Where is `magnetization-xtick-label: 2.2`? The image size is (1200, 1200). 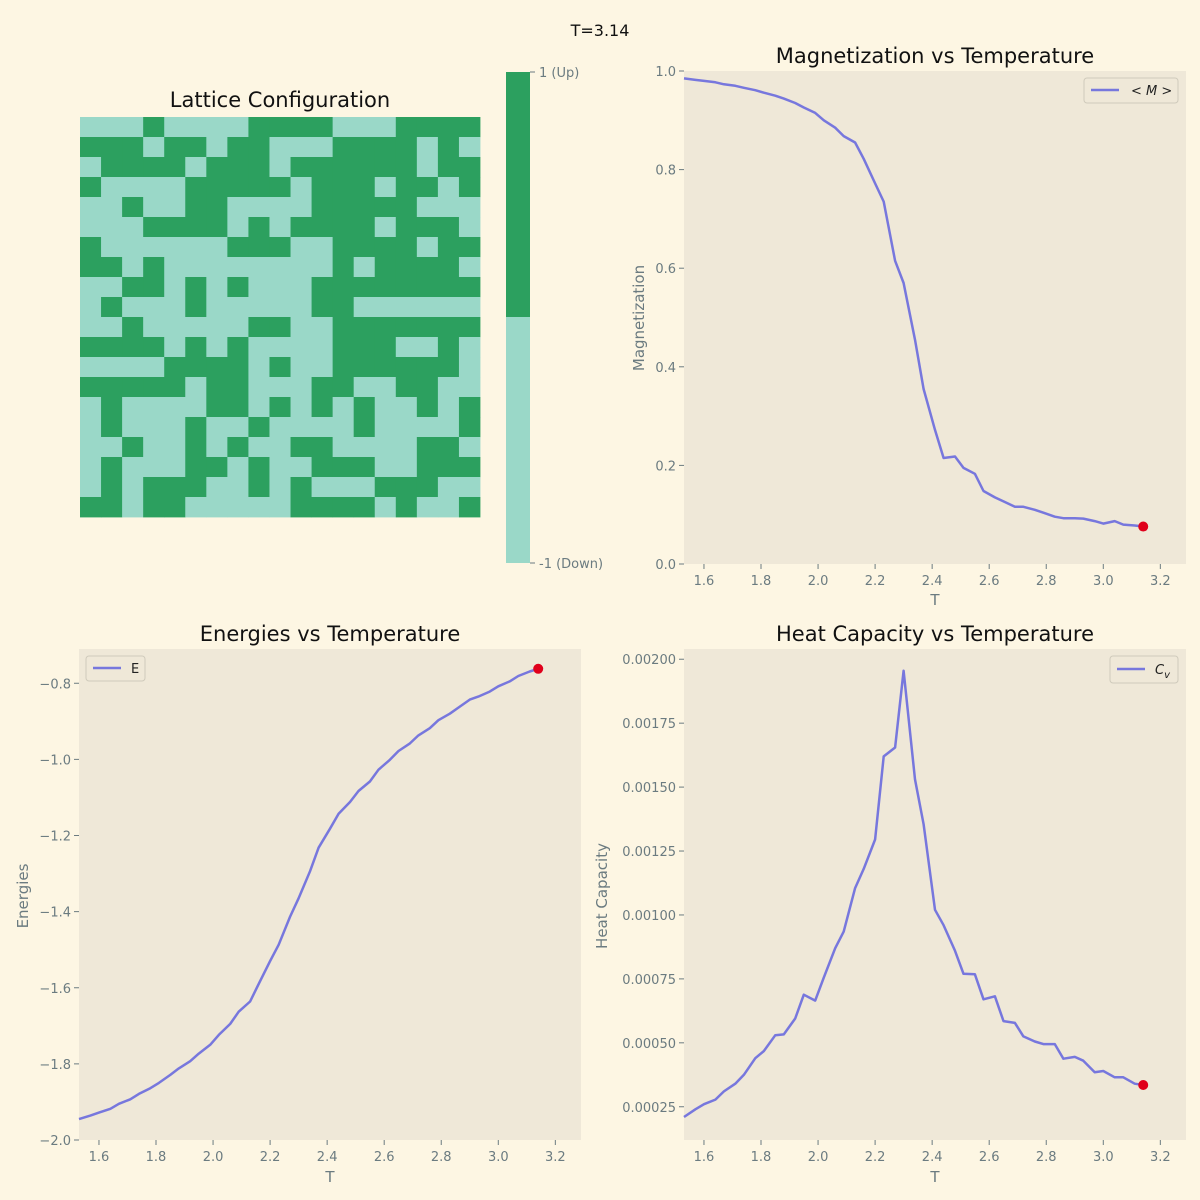 magnetization-xtick-label: 2.2 is located at coordinates (875, 581).